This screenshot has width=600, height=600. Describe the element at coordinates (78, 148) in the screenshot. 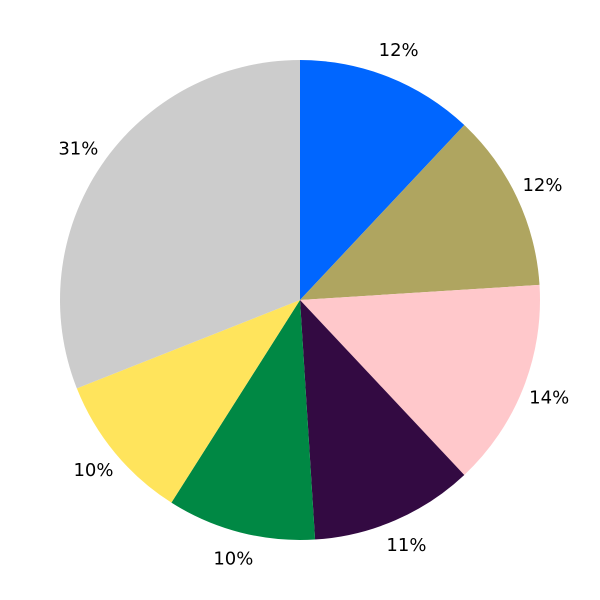

I see `slice-label: 31%` at that location.